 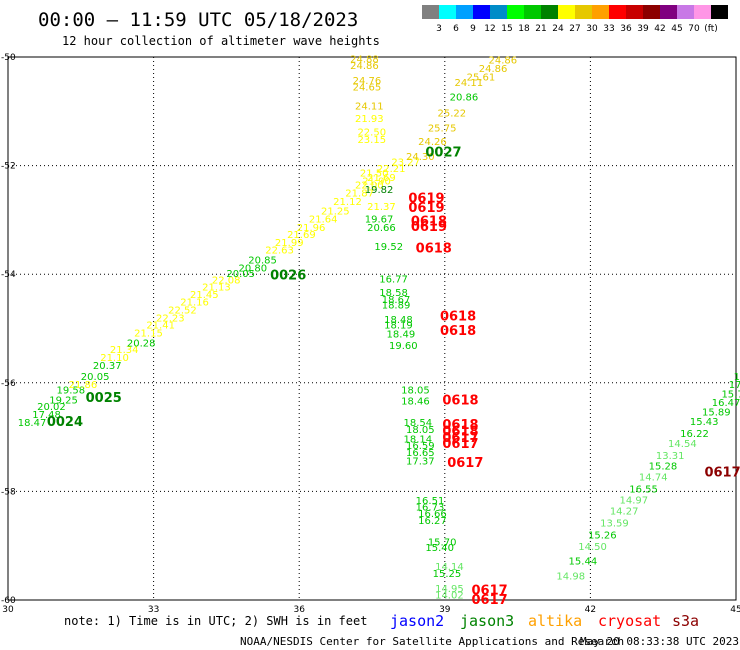 What do you see at coordinates (624, 512) in the screenshot?
I see `wave-height-point: 14.27` at bounding box center [624, 512].